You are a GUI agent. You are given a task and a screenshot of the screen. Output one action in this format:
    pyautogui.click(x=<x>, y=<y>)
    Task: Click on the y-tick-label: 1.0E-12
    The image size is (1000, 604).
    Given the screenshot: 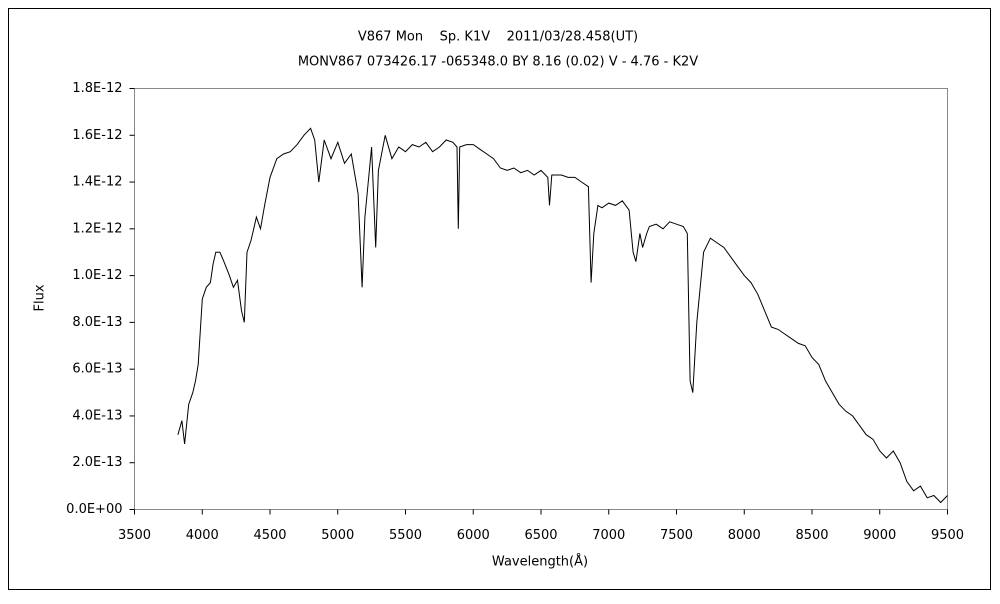 What is the action you would take?
    pyautogui.click(x=97, y=275)
    